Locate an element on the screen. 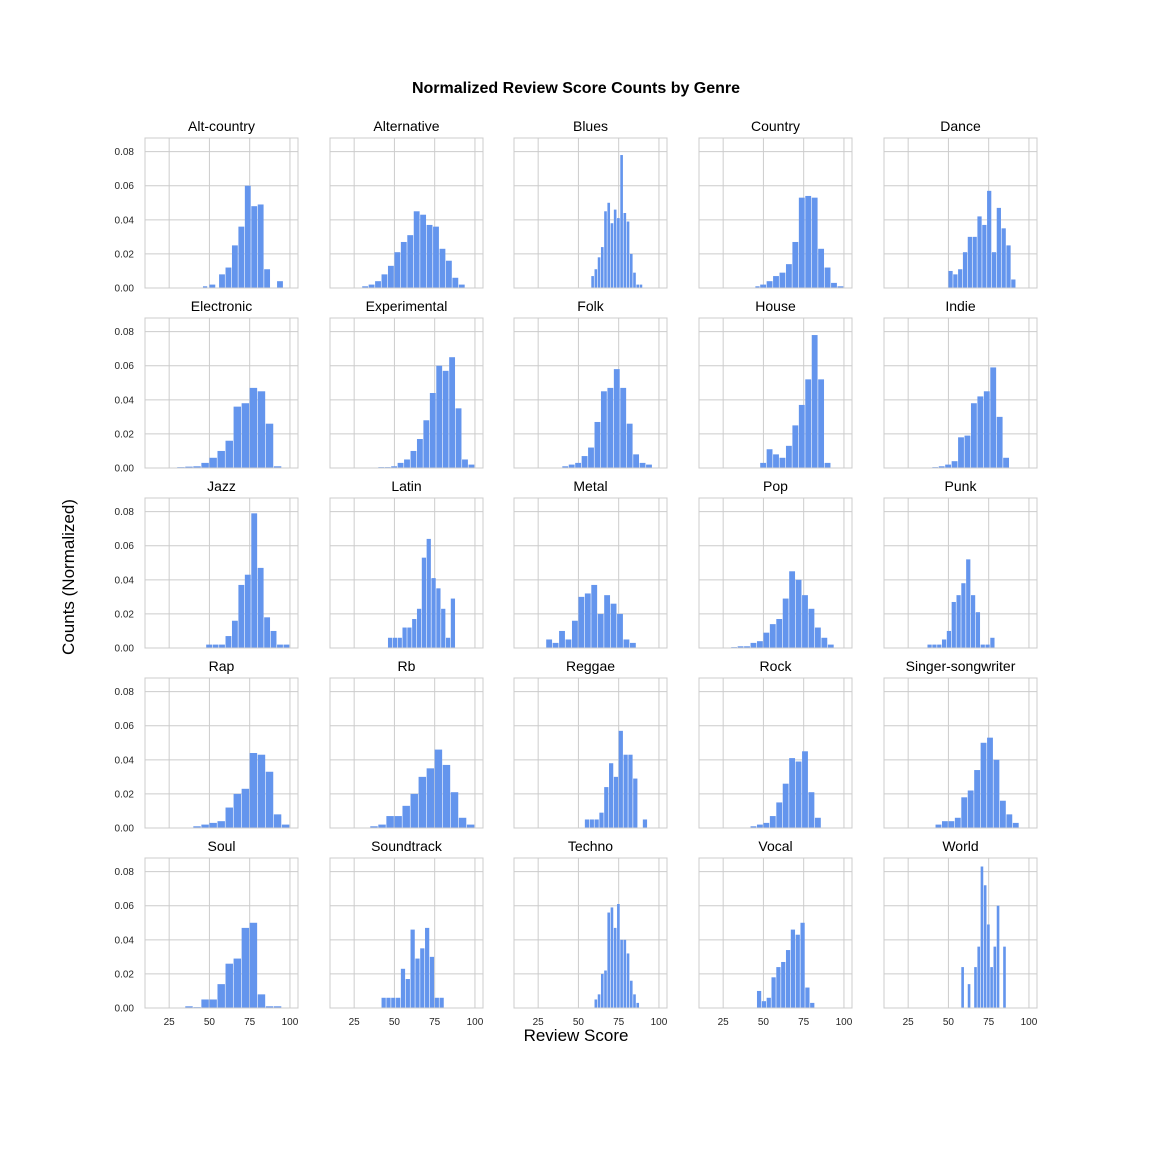 The image size is (1152, 1152). y-tick-label: 0.08 is located at coordinates (125, 512).